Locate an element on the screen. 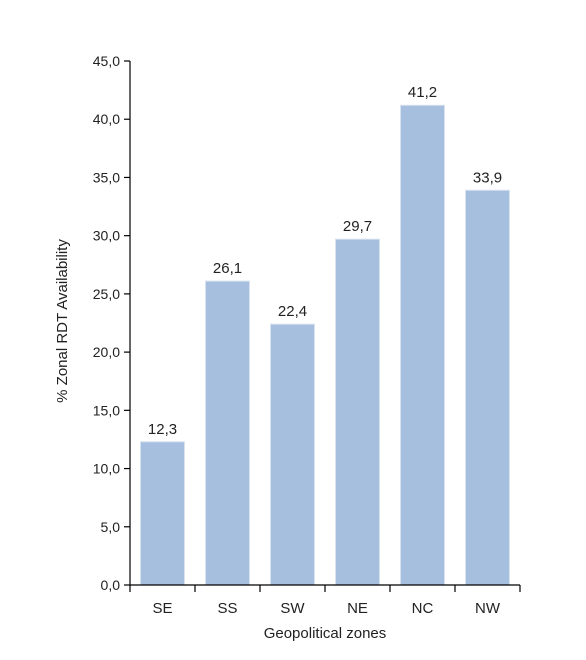  y-tick-label: 40,0 is located at coordinates (106, 119).